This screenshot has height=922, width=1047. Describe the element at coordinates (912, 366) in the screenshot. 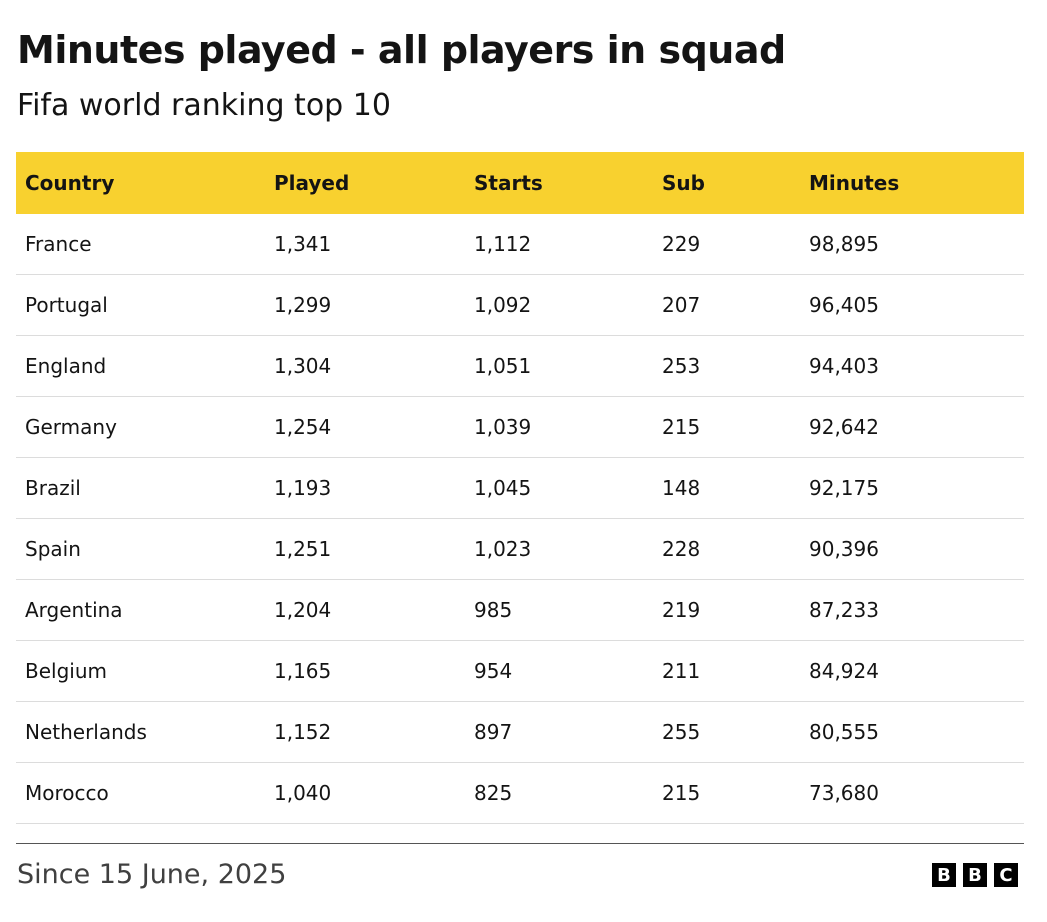

I see `table-cell: 94,403` at that location.